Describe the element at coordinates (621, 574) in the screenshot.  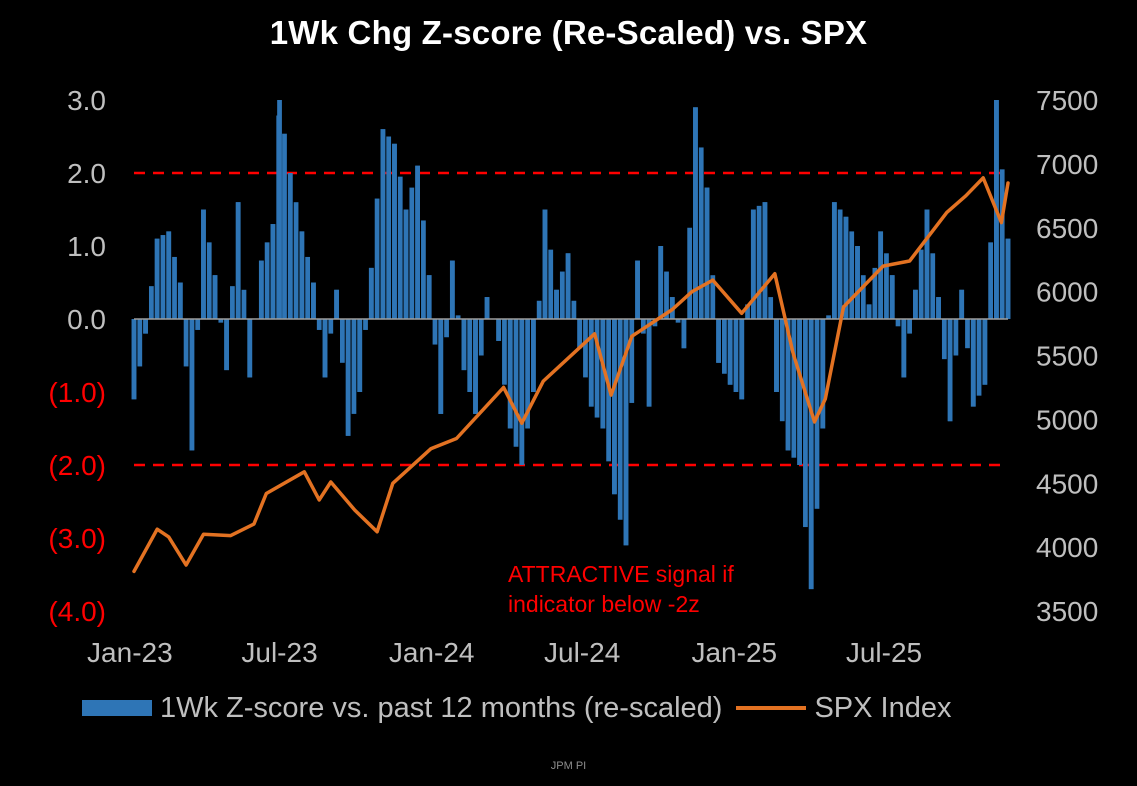
I see `annotation-line-1: ATTRACTIVE signal if` at that location.